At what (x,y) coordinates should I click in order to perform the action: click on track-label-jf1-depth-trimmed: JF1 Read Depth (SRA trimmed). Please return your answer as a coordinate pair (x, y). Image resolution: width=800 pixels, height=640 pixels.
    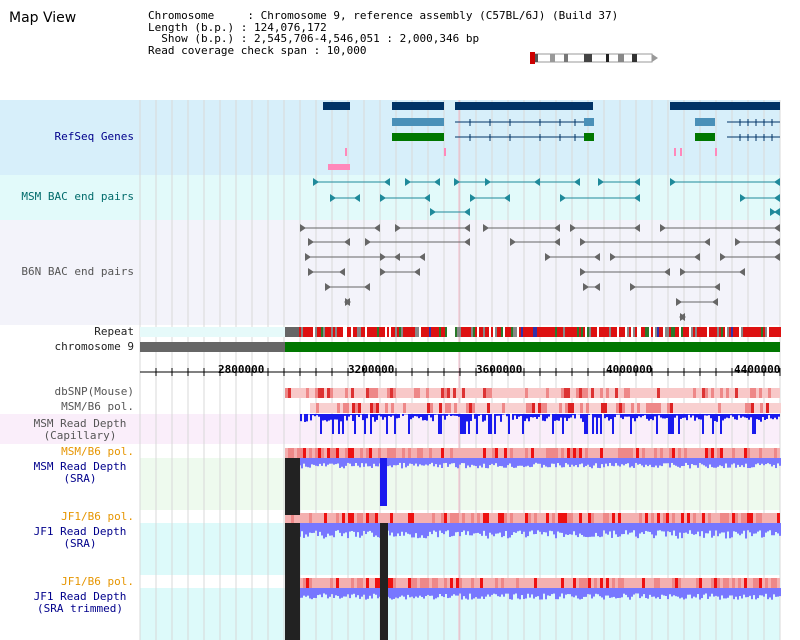
    Looking at the image, I should click on (80, 602).